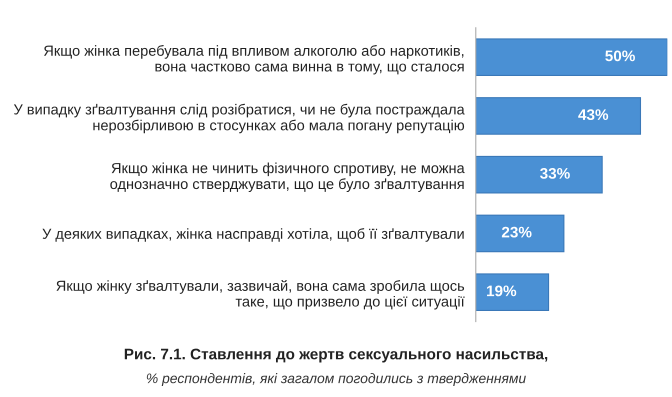  I want to click on y-tick-label: У випадку зґвалтування слід розібратися, чи не була постраждала нерозбірливою в стосунках або мала погану репутацію, so click(239, 119).